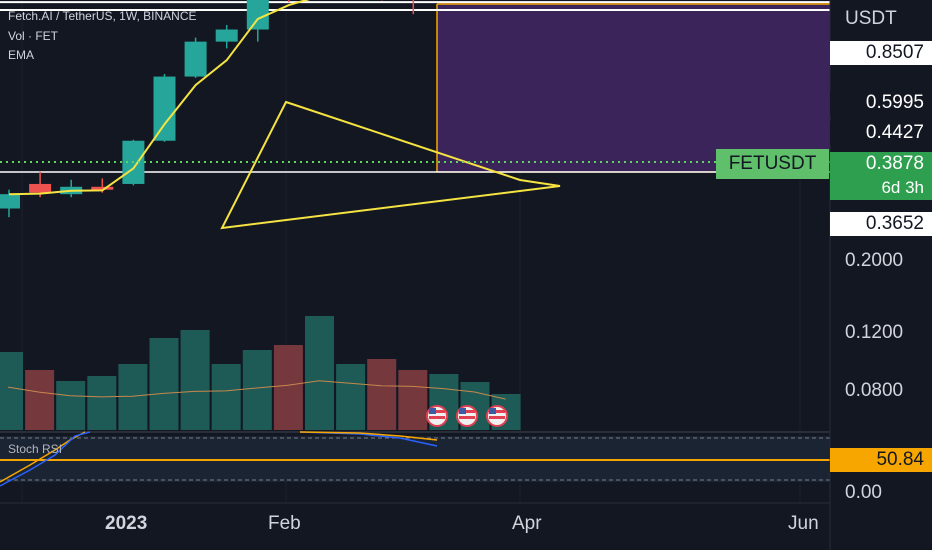 This screenshot has height=550, width=932. What do you see at coordinates (863, 492) in the screenshot?
I see `rsi-zero-label: 0.00` at bounding box center [863, 492].